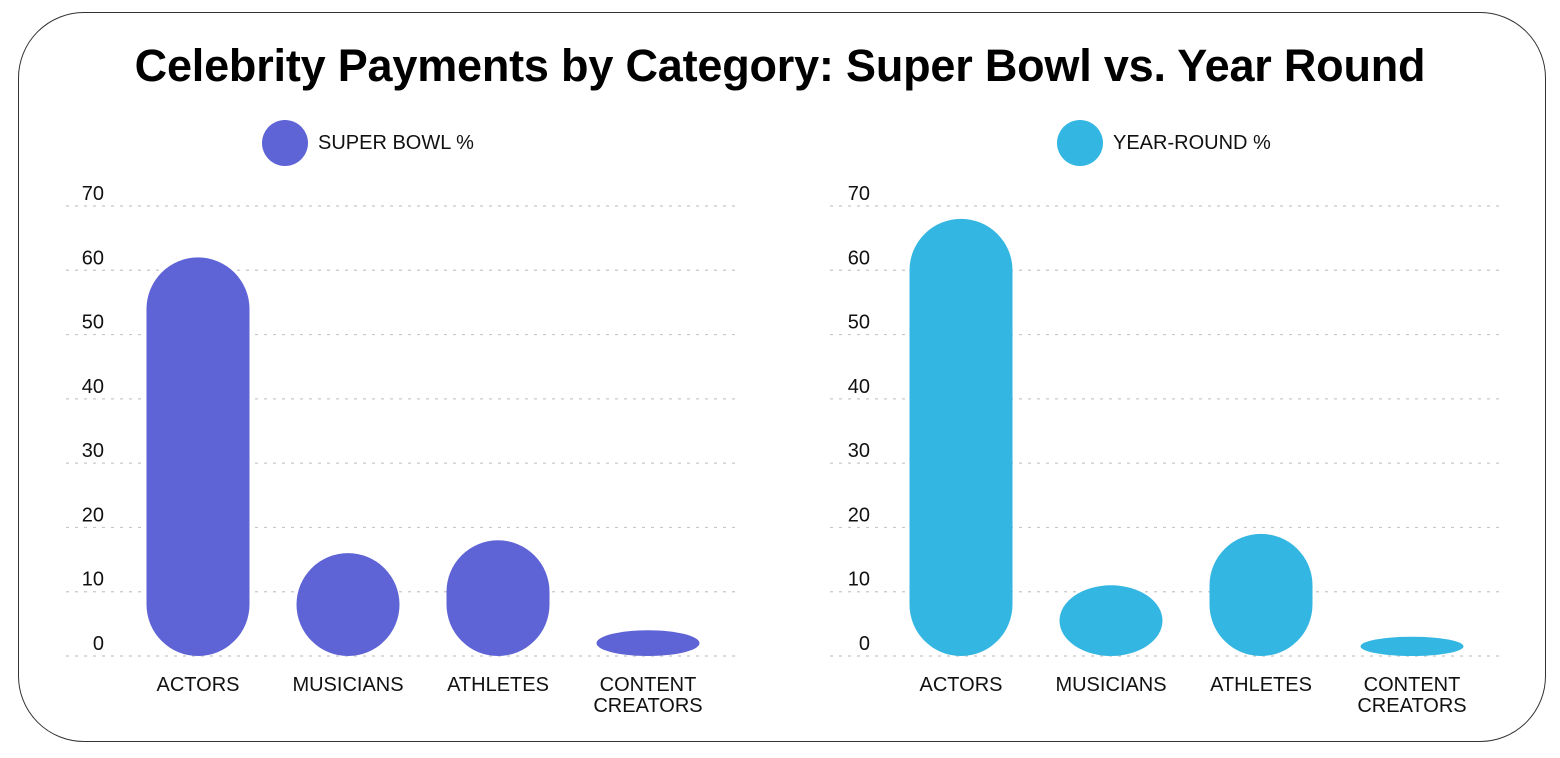 The width and height of the screenshot is (1560, 758). What do you see at coordinates (961, 685) in the screenshot?
I see `year-round-category-label: ACTORS` at bounding box center [961, 685].